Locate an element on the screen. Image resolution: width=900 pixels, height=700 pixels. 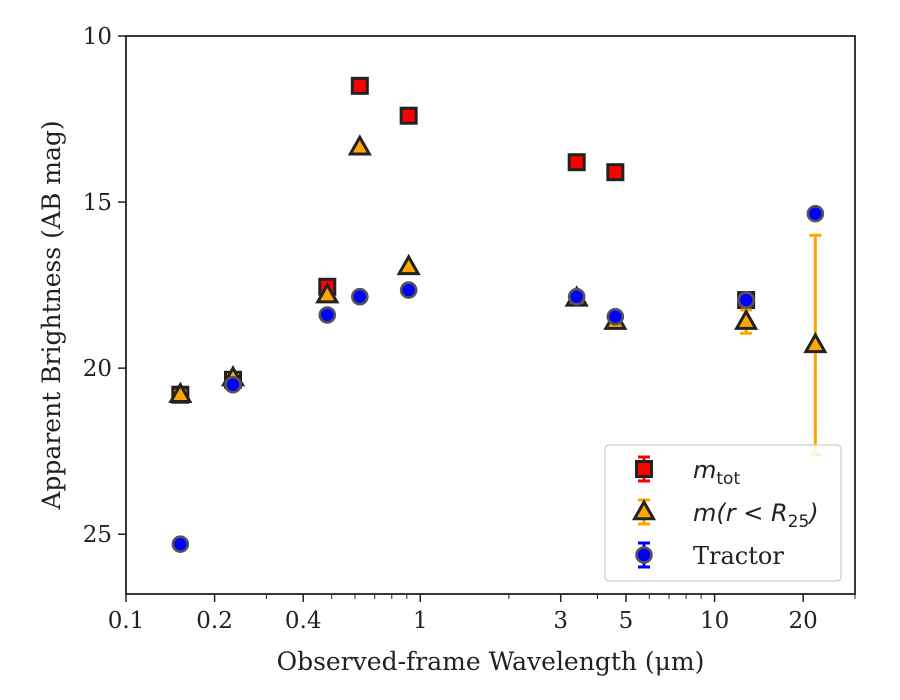
legend: mtot m(r < R25) Tractor is located at coordinates (723, 513).